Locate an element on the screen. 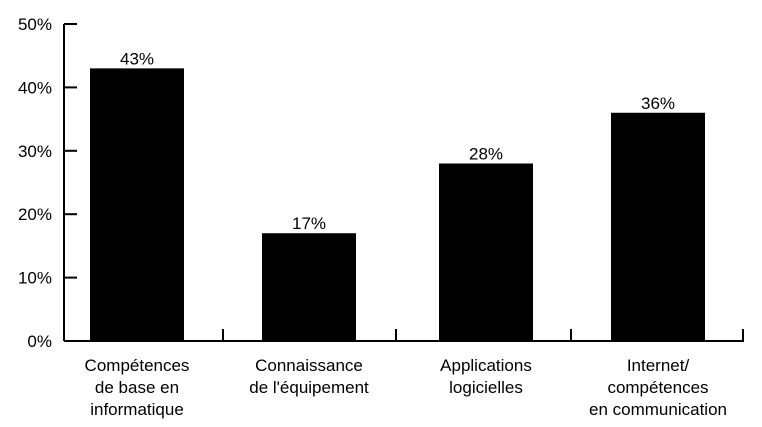  category-label: Connaissance de l'équipement is located at coordinates (309, 376).